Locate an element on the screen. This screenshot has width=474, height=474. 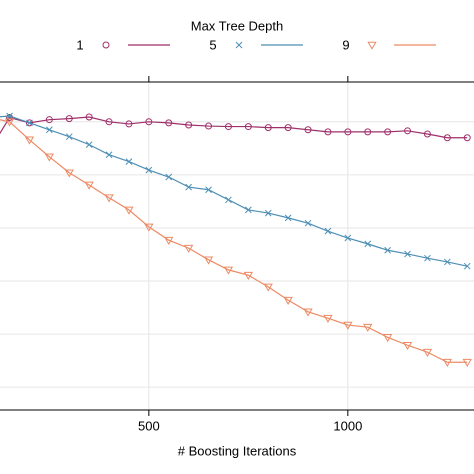
legend-label: 9 is located at coordinates (345, 44).